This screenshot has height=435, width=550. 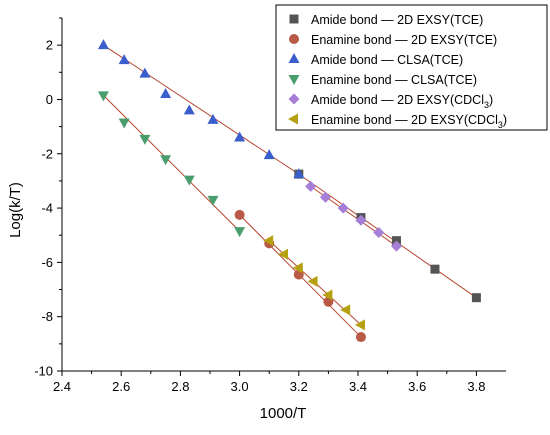 I want to click on x-tick-label: 2.6, so click(x=121, y=386).